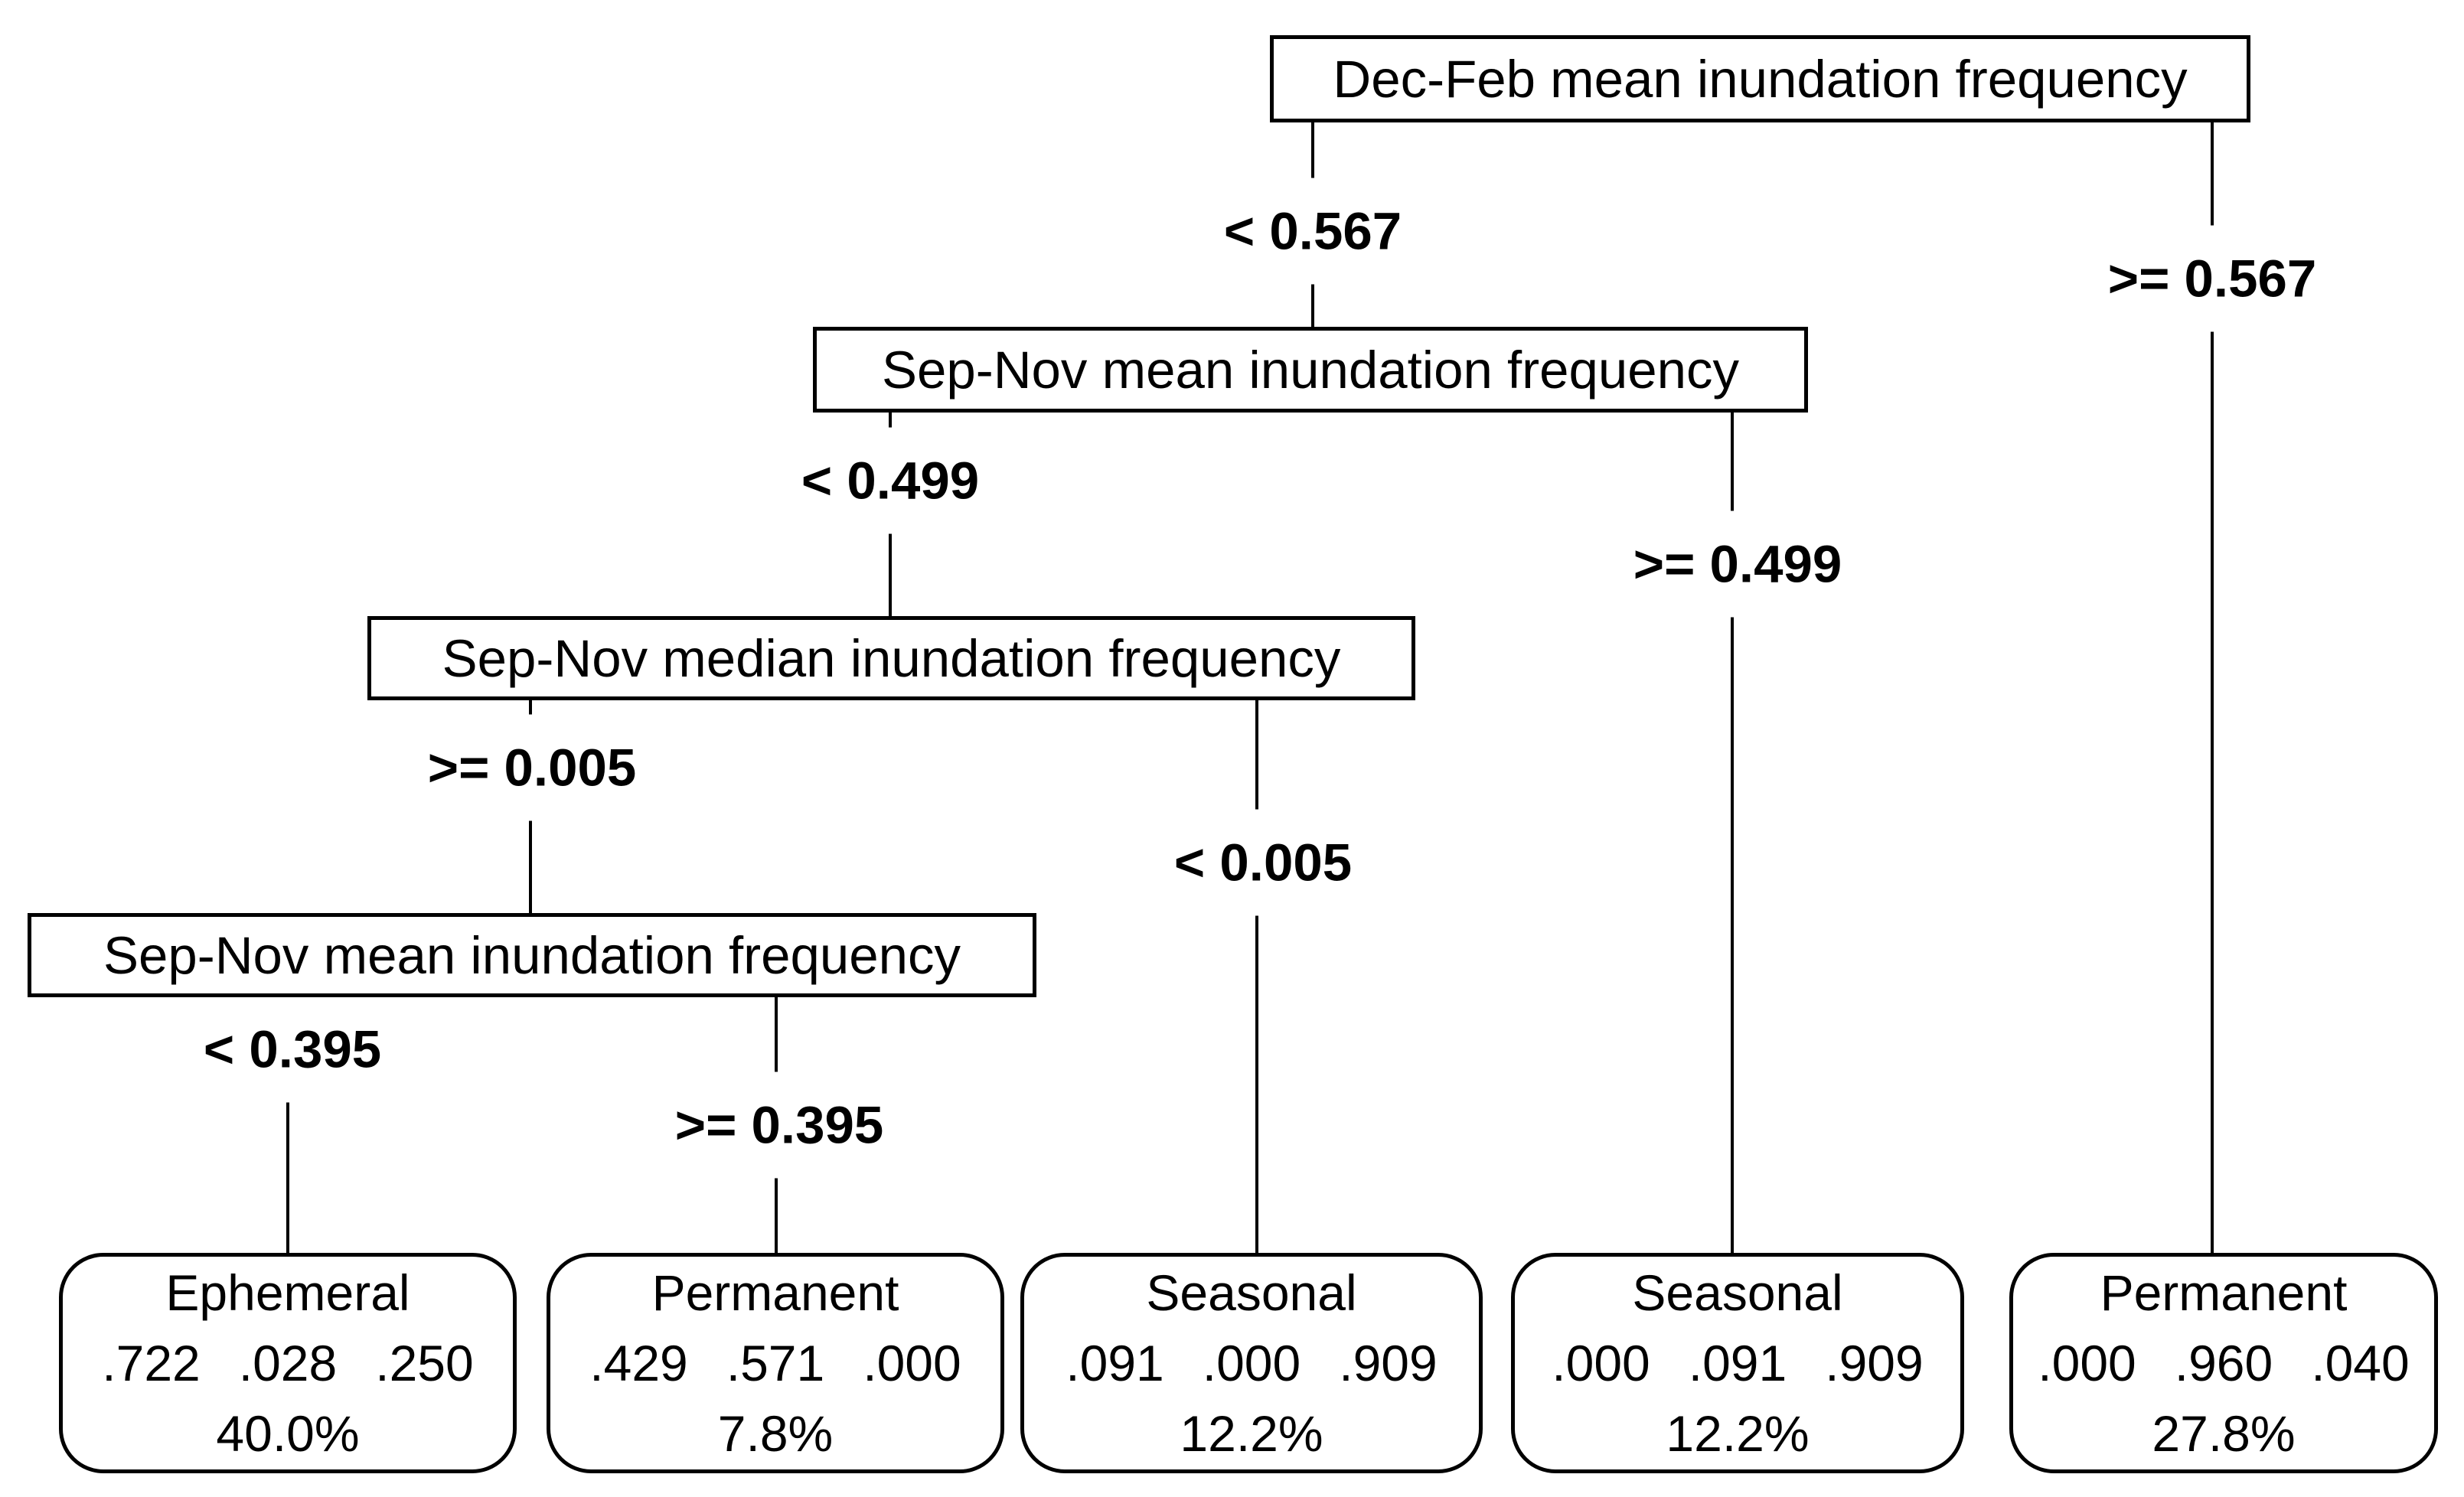 The width and height of the screenshot is (2464, 1497). Describe the element at coordinates (287, 1125) in the screenshot. I see `branch-line-n4-left` at that location.